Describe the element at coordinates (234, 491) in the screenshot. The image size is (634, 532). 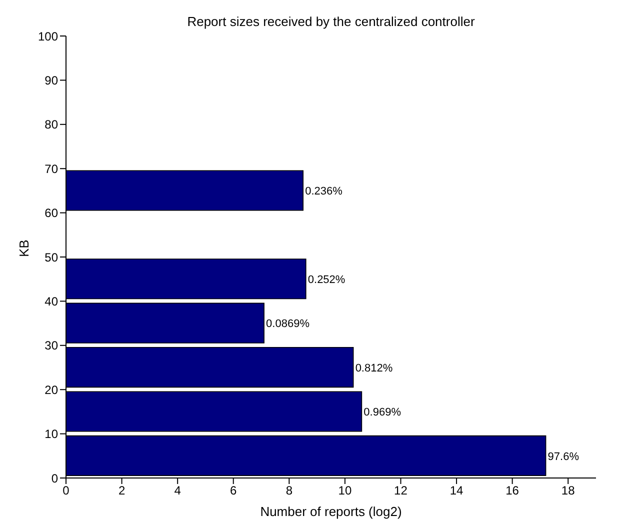
I see `x-tick-label: 6` at that location.